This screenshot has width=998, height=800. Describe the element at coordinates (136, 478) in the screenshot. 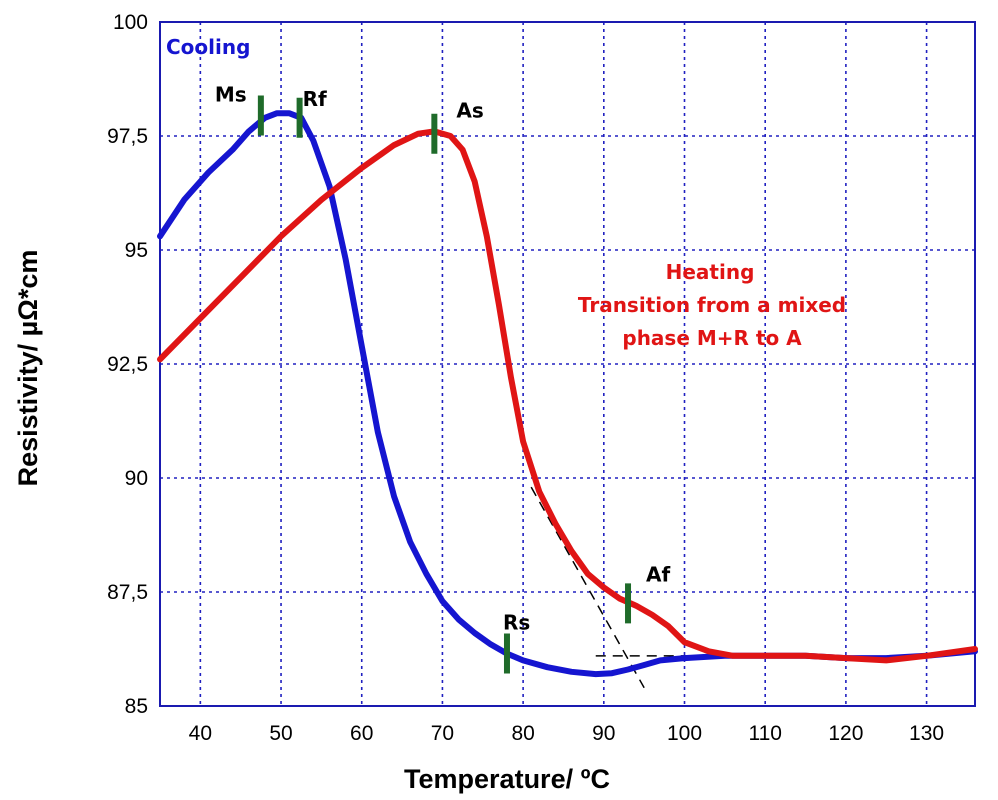

I see `y-tick-label: 90` at that location.